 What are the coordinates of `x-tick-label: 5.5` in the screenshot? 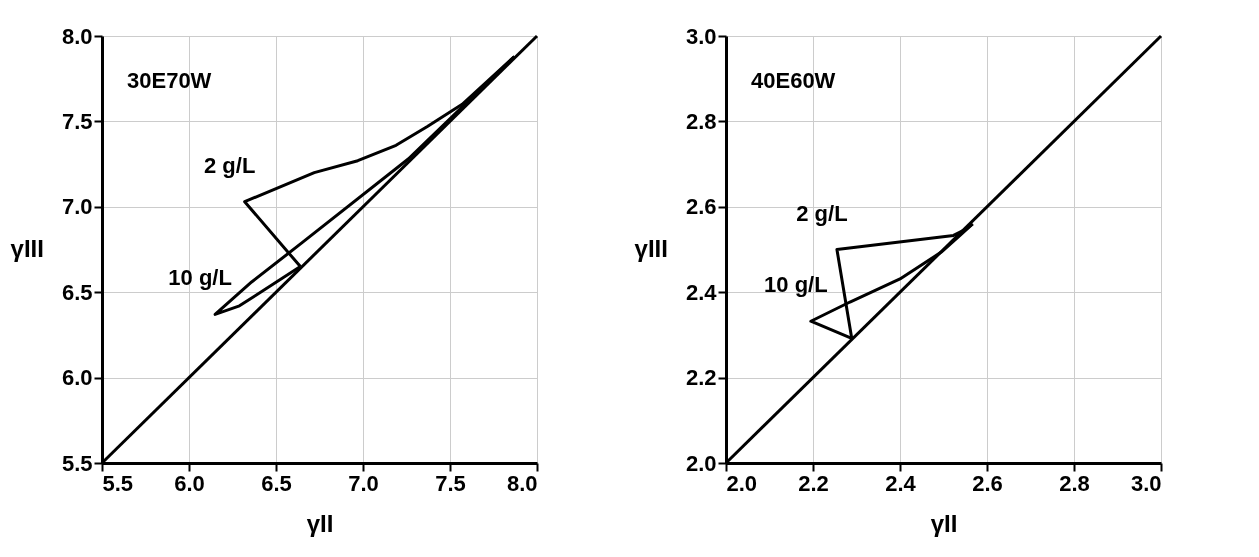 It's located at (118, 483).